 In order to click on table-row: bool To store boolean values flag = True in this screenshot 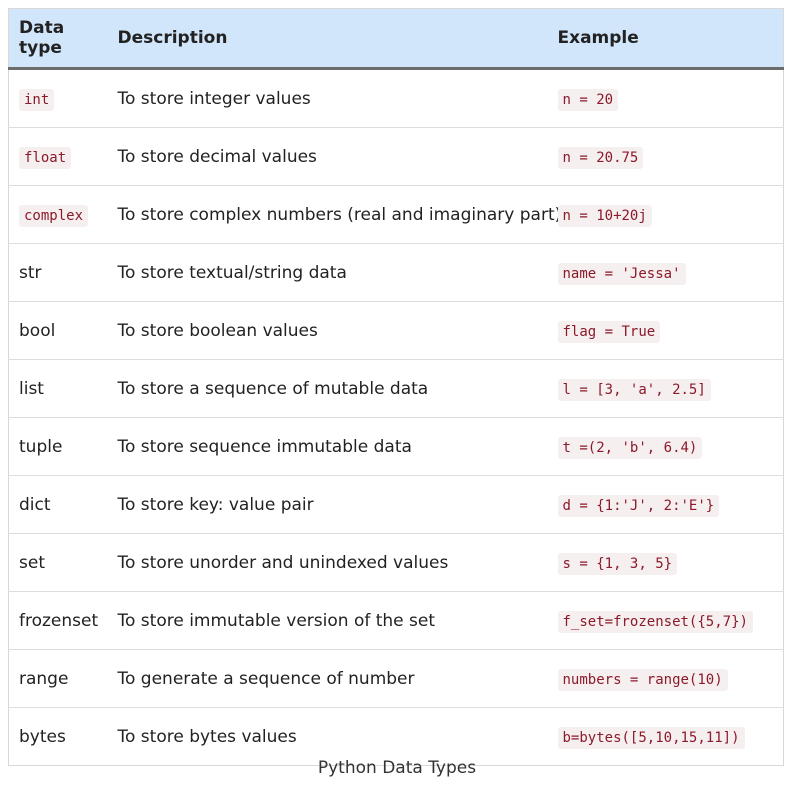, I will do `click(396, 330)`.